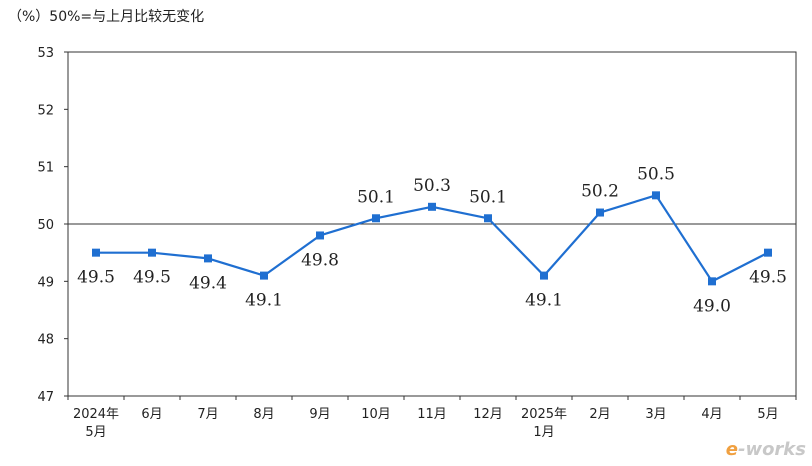 The width and height of the screenshot is (812, 466). Describe the element at coordinates (320, 260) in the screenshot. I see `data-label: 49.8` at that location.